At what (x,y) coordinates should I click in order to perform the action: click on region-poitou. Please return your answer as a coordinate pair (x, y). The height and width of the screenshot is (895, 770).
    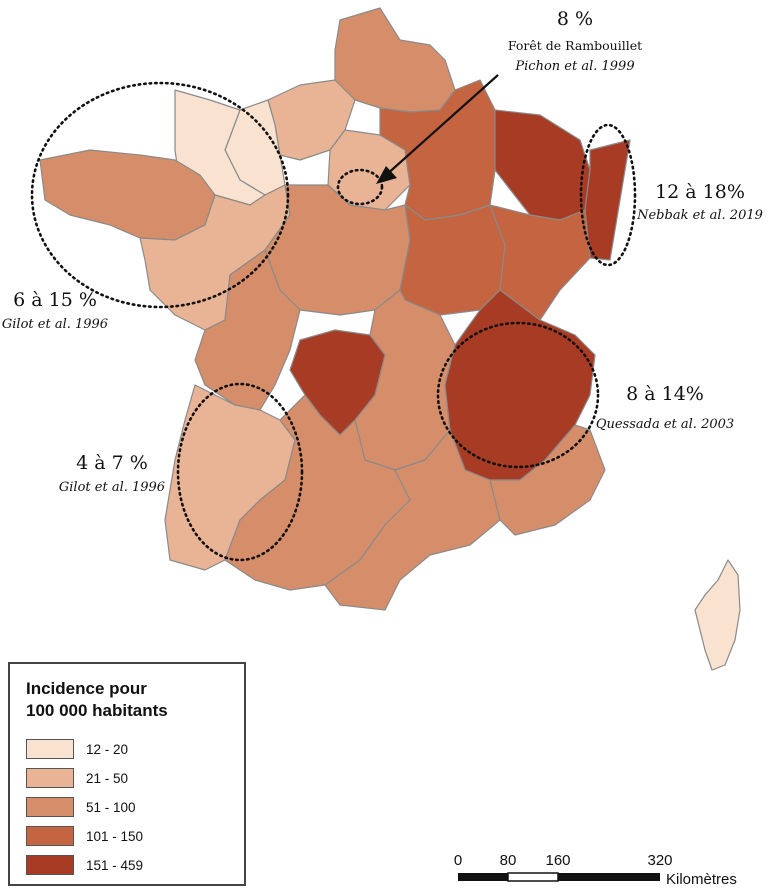
    Looking at the image, I should click on (247, 330).